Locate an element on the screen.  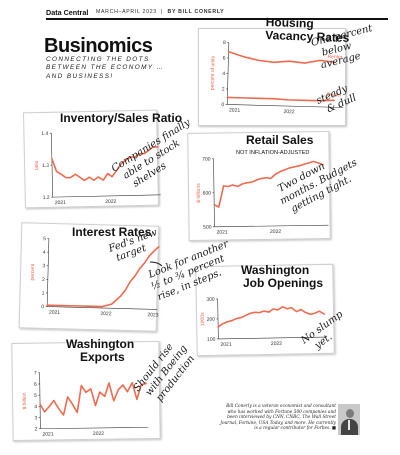
y-tick-label: 3 is located at coordinates (35, 418).